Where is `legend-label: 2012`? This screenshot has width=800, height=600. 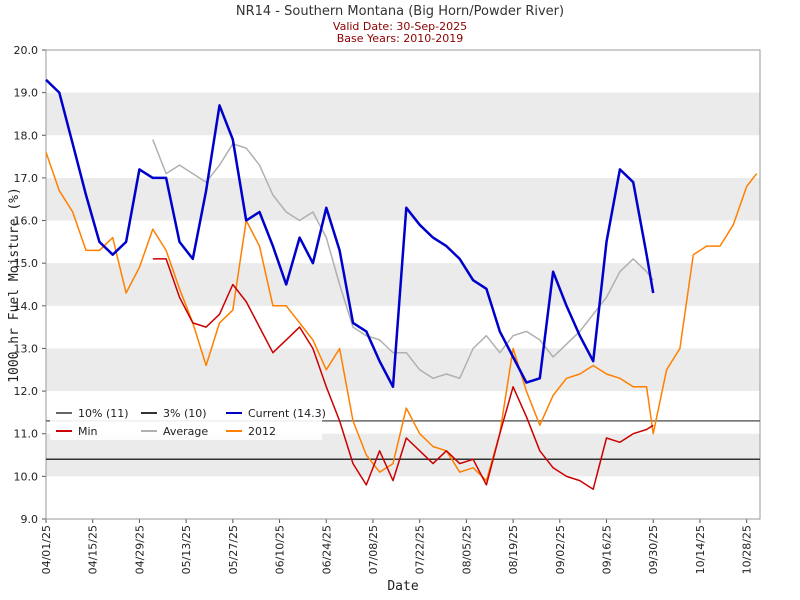
legend-label: 2012 is located at coordinates (262, 431).